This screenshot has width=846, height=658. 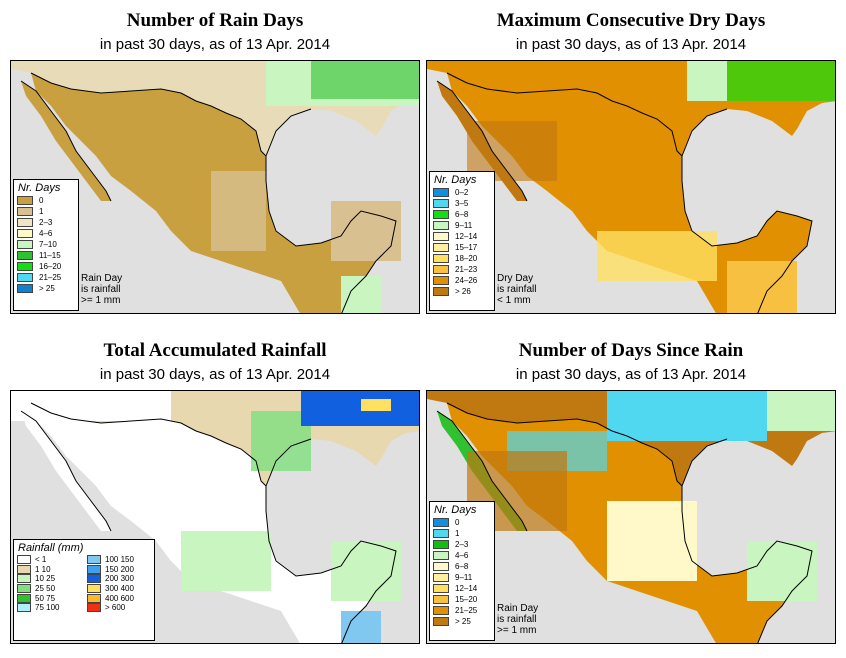 I want to click on legend-label: 21–23, so click(x=466, y=269).